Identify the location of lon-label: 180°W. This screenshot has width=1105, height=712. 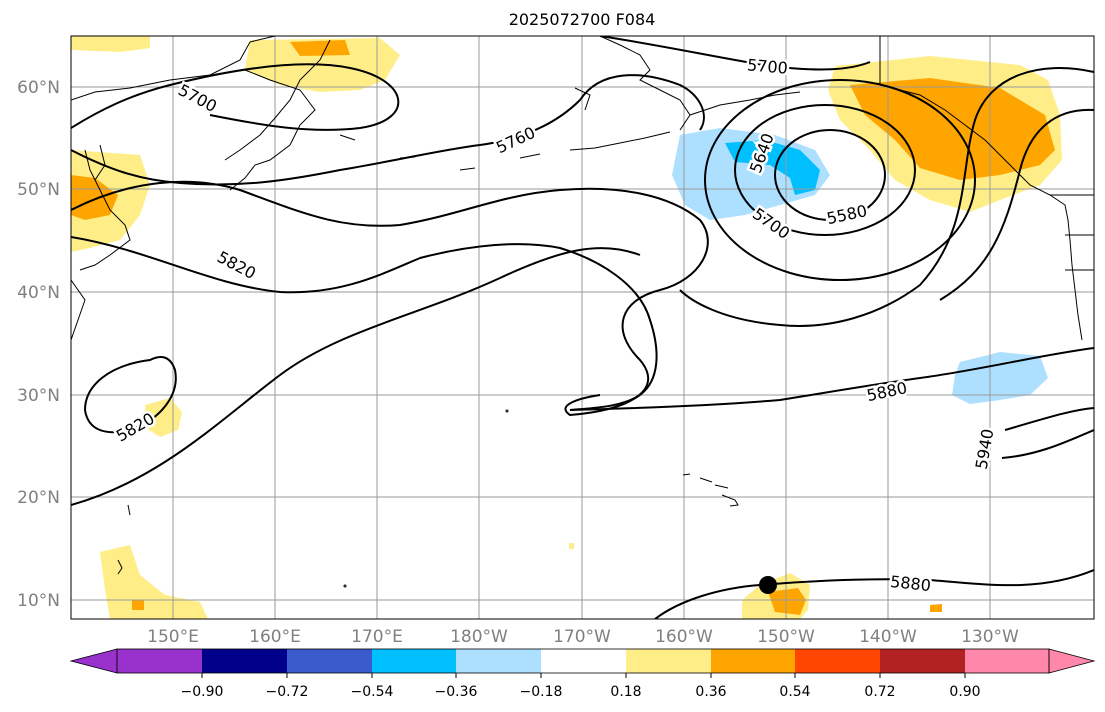
(479, 637).